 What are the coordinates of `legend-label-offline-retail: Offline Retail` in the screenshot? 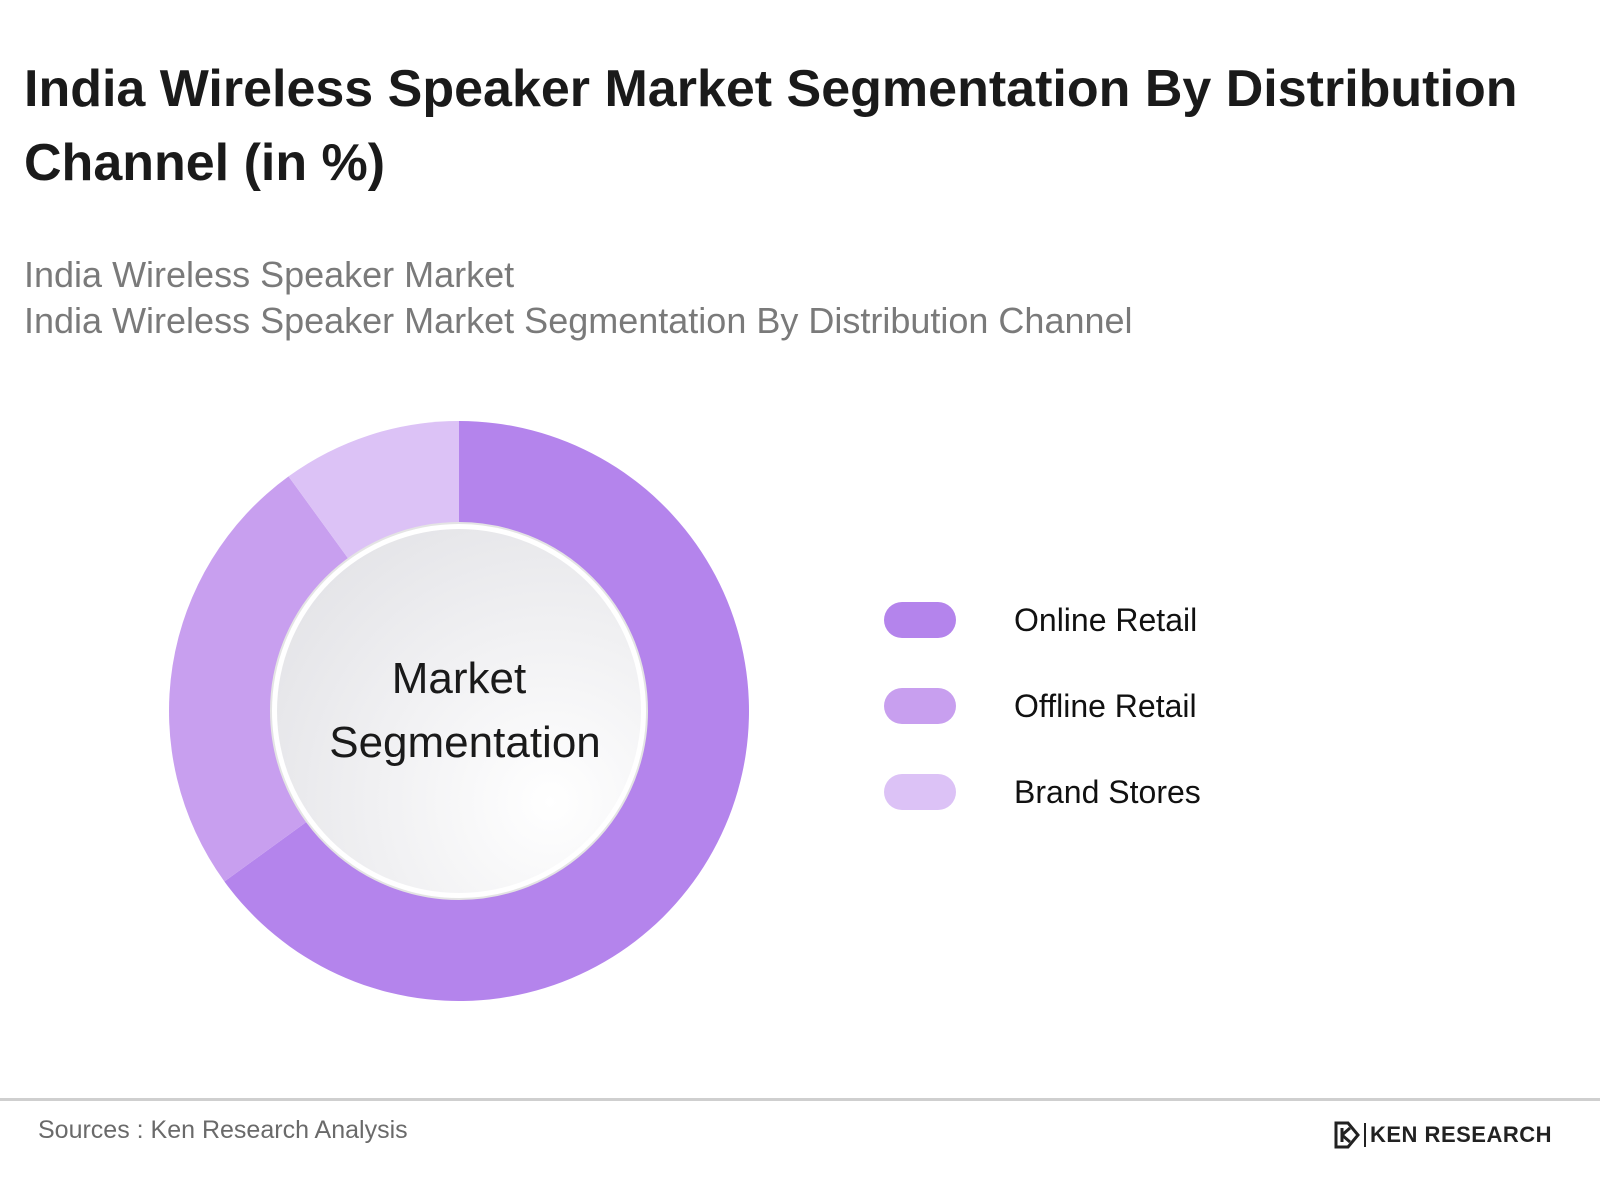 It's located at (1105, 706).